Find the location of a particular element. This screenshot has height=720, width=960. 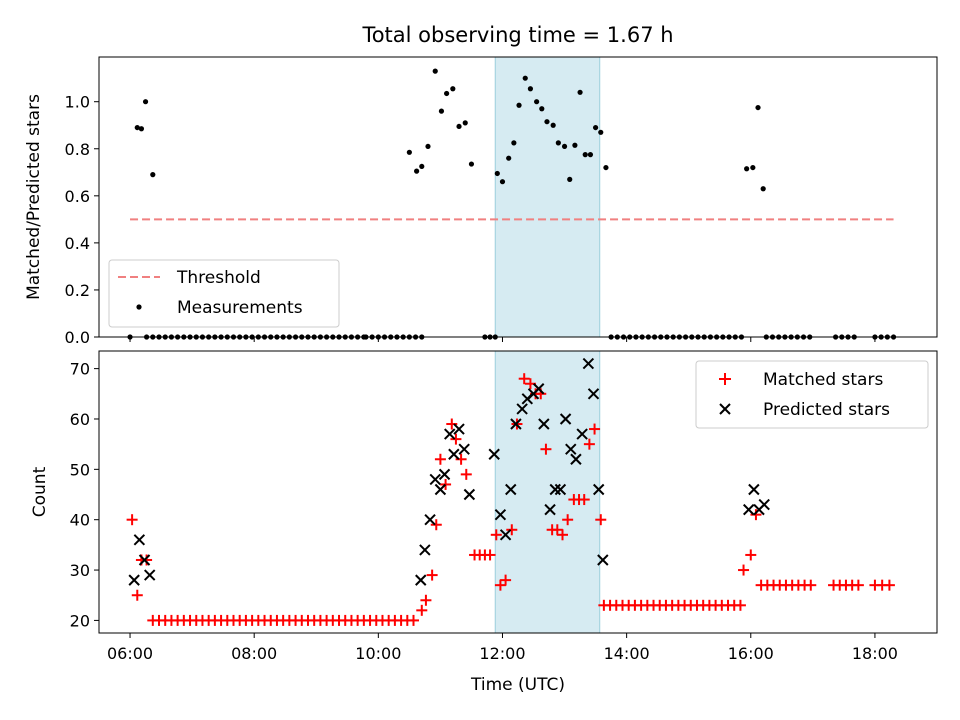

legend-bottom-box is located at coordinates (812, 394).